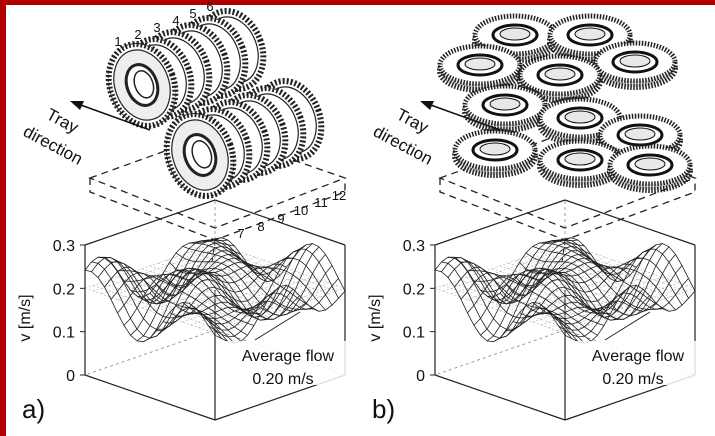 This screenshot has width=715, height=436. What do you see at coordinates (637, 363) in the screenshot?
I see `annotation-bg` at bounding box center [637, 363].